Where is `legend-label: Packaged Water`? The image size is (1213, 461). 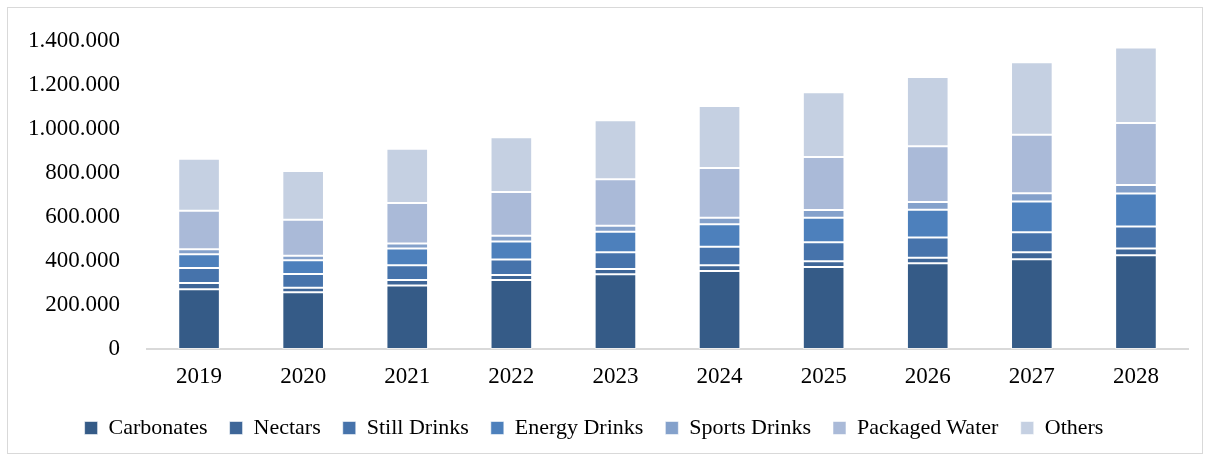 legend-label: Packaged Water is located at coordinates (928, 426).